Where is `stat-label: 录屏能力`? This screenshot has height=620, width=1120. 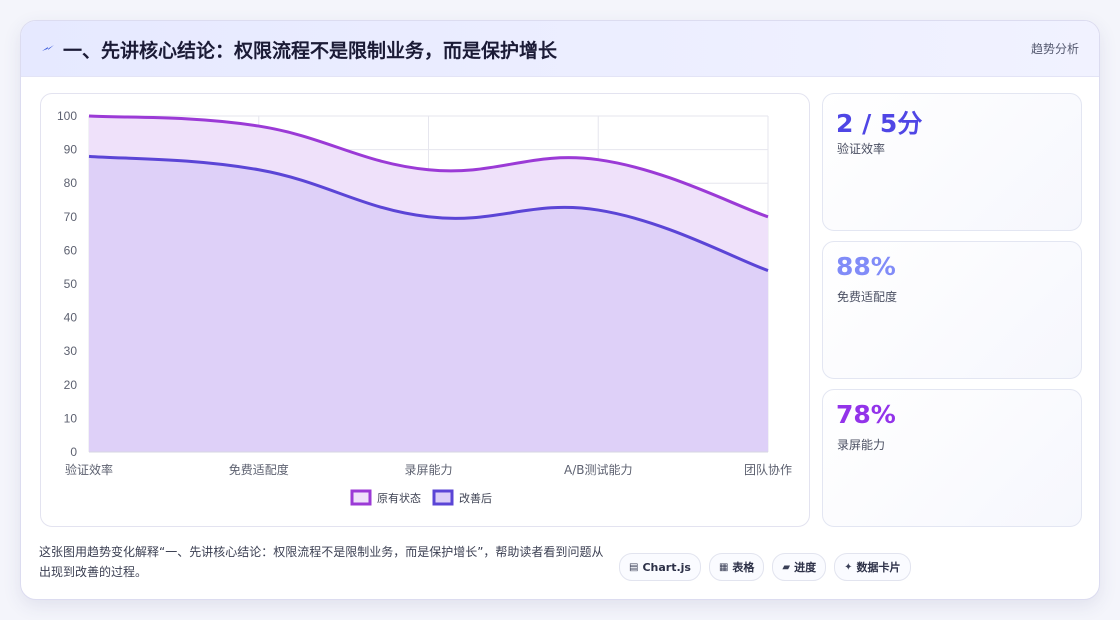
stat-label: 录屏能力 is located at coordinates (861, 445).